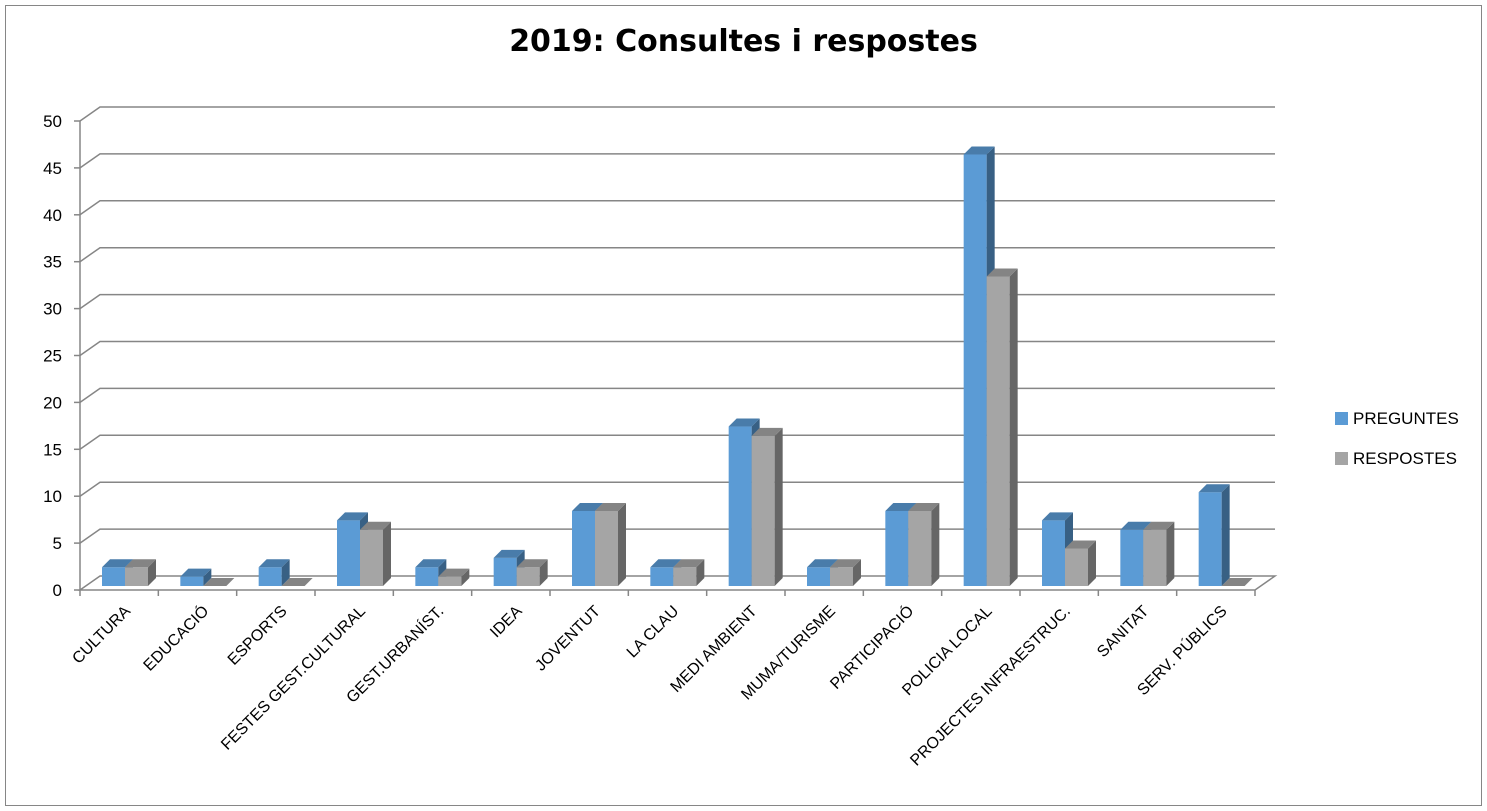  What do you see at coordinates (52, 309) in the screenshot?
I see `y-tick-label: 30` at bounding box center [52, 309].